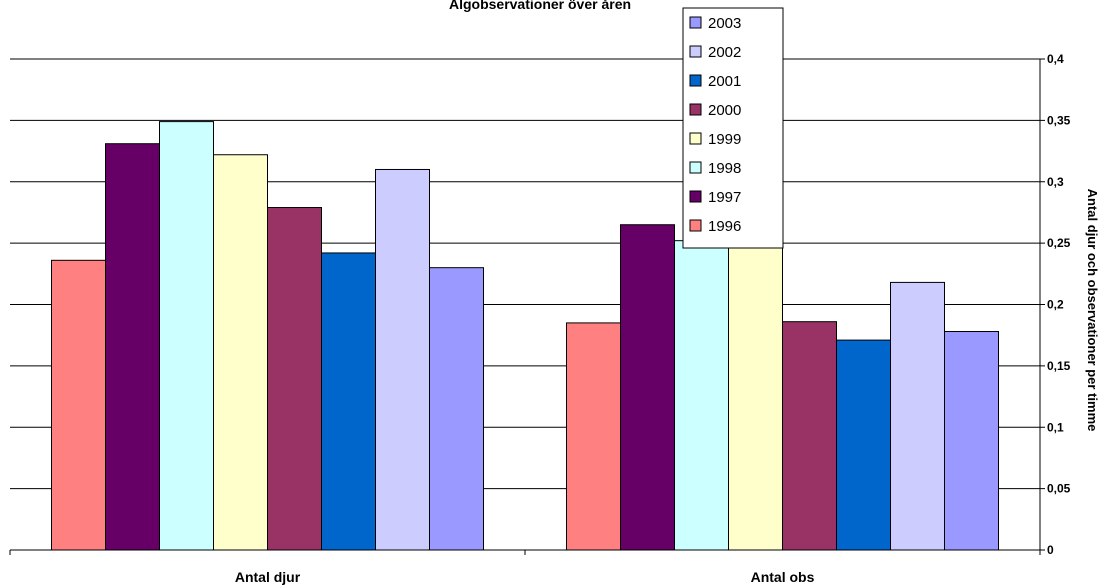 The image size is (1099, 588). Describe the element at coordinates (1055, 182) in the screenshot. I see `y-tick-label: 0,3` at that location.